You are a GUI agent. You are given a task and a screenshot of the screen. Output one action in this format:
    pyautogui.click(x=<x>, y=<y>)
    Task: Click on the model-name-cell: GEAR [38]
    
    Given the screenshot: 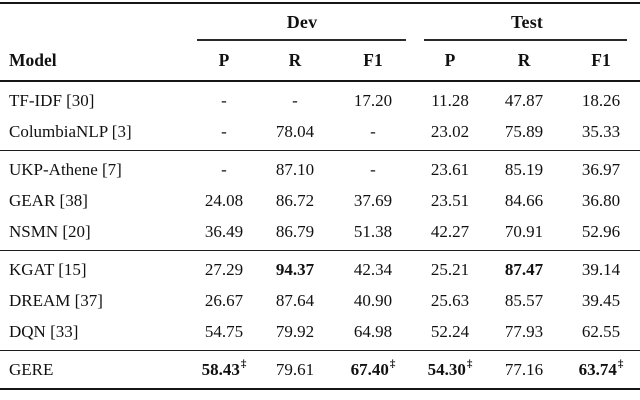 What is the action you would take?
    pyautogui.click(x=48, y=200)
    